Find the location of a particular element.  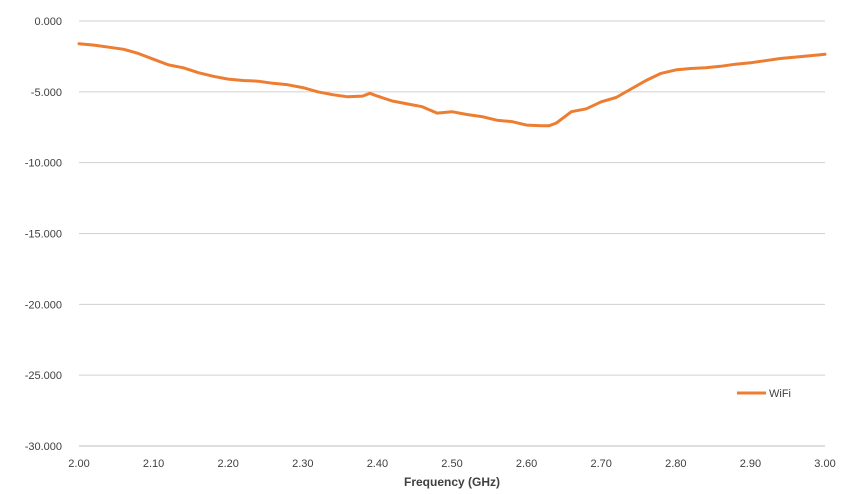

x-tick-label: 2.00 is located at coordinates (78, 464).